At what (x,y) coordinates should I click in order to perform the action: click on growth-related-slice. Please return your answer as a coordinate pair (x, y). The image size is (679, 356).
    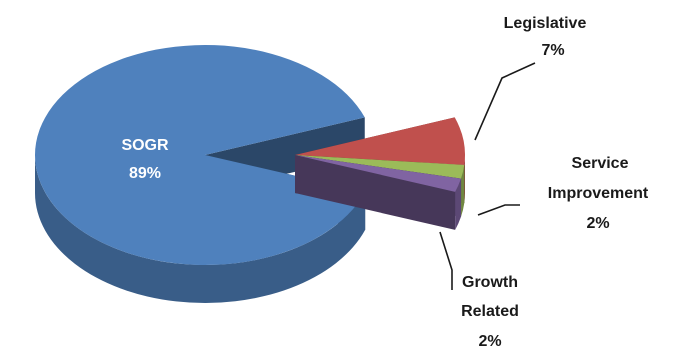
    Looking at the image, I should click on (378, 192).